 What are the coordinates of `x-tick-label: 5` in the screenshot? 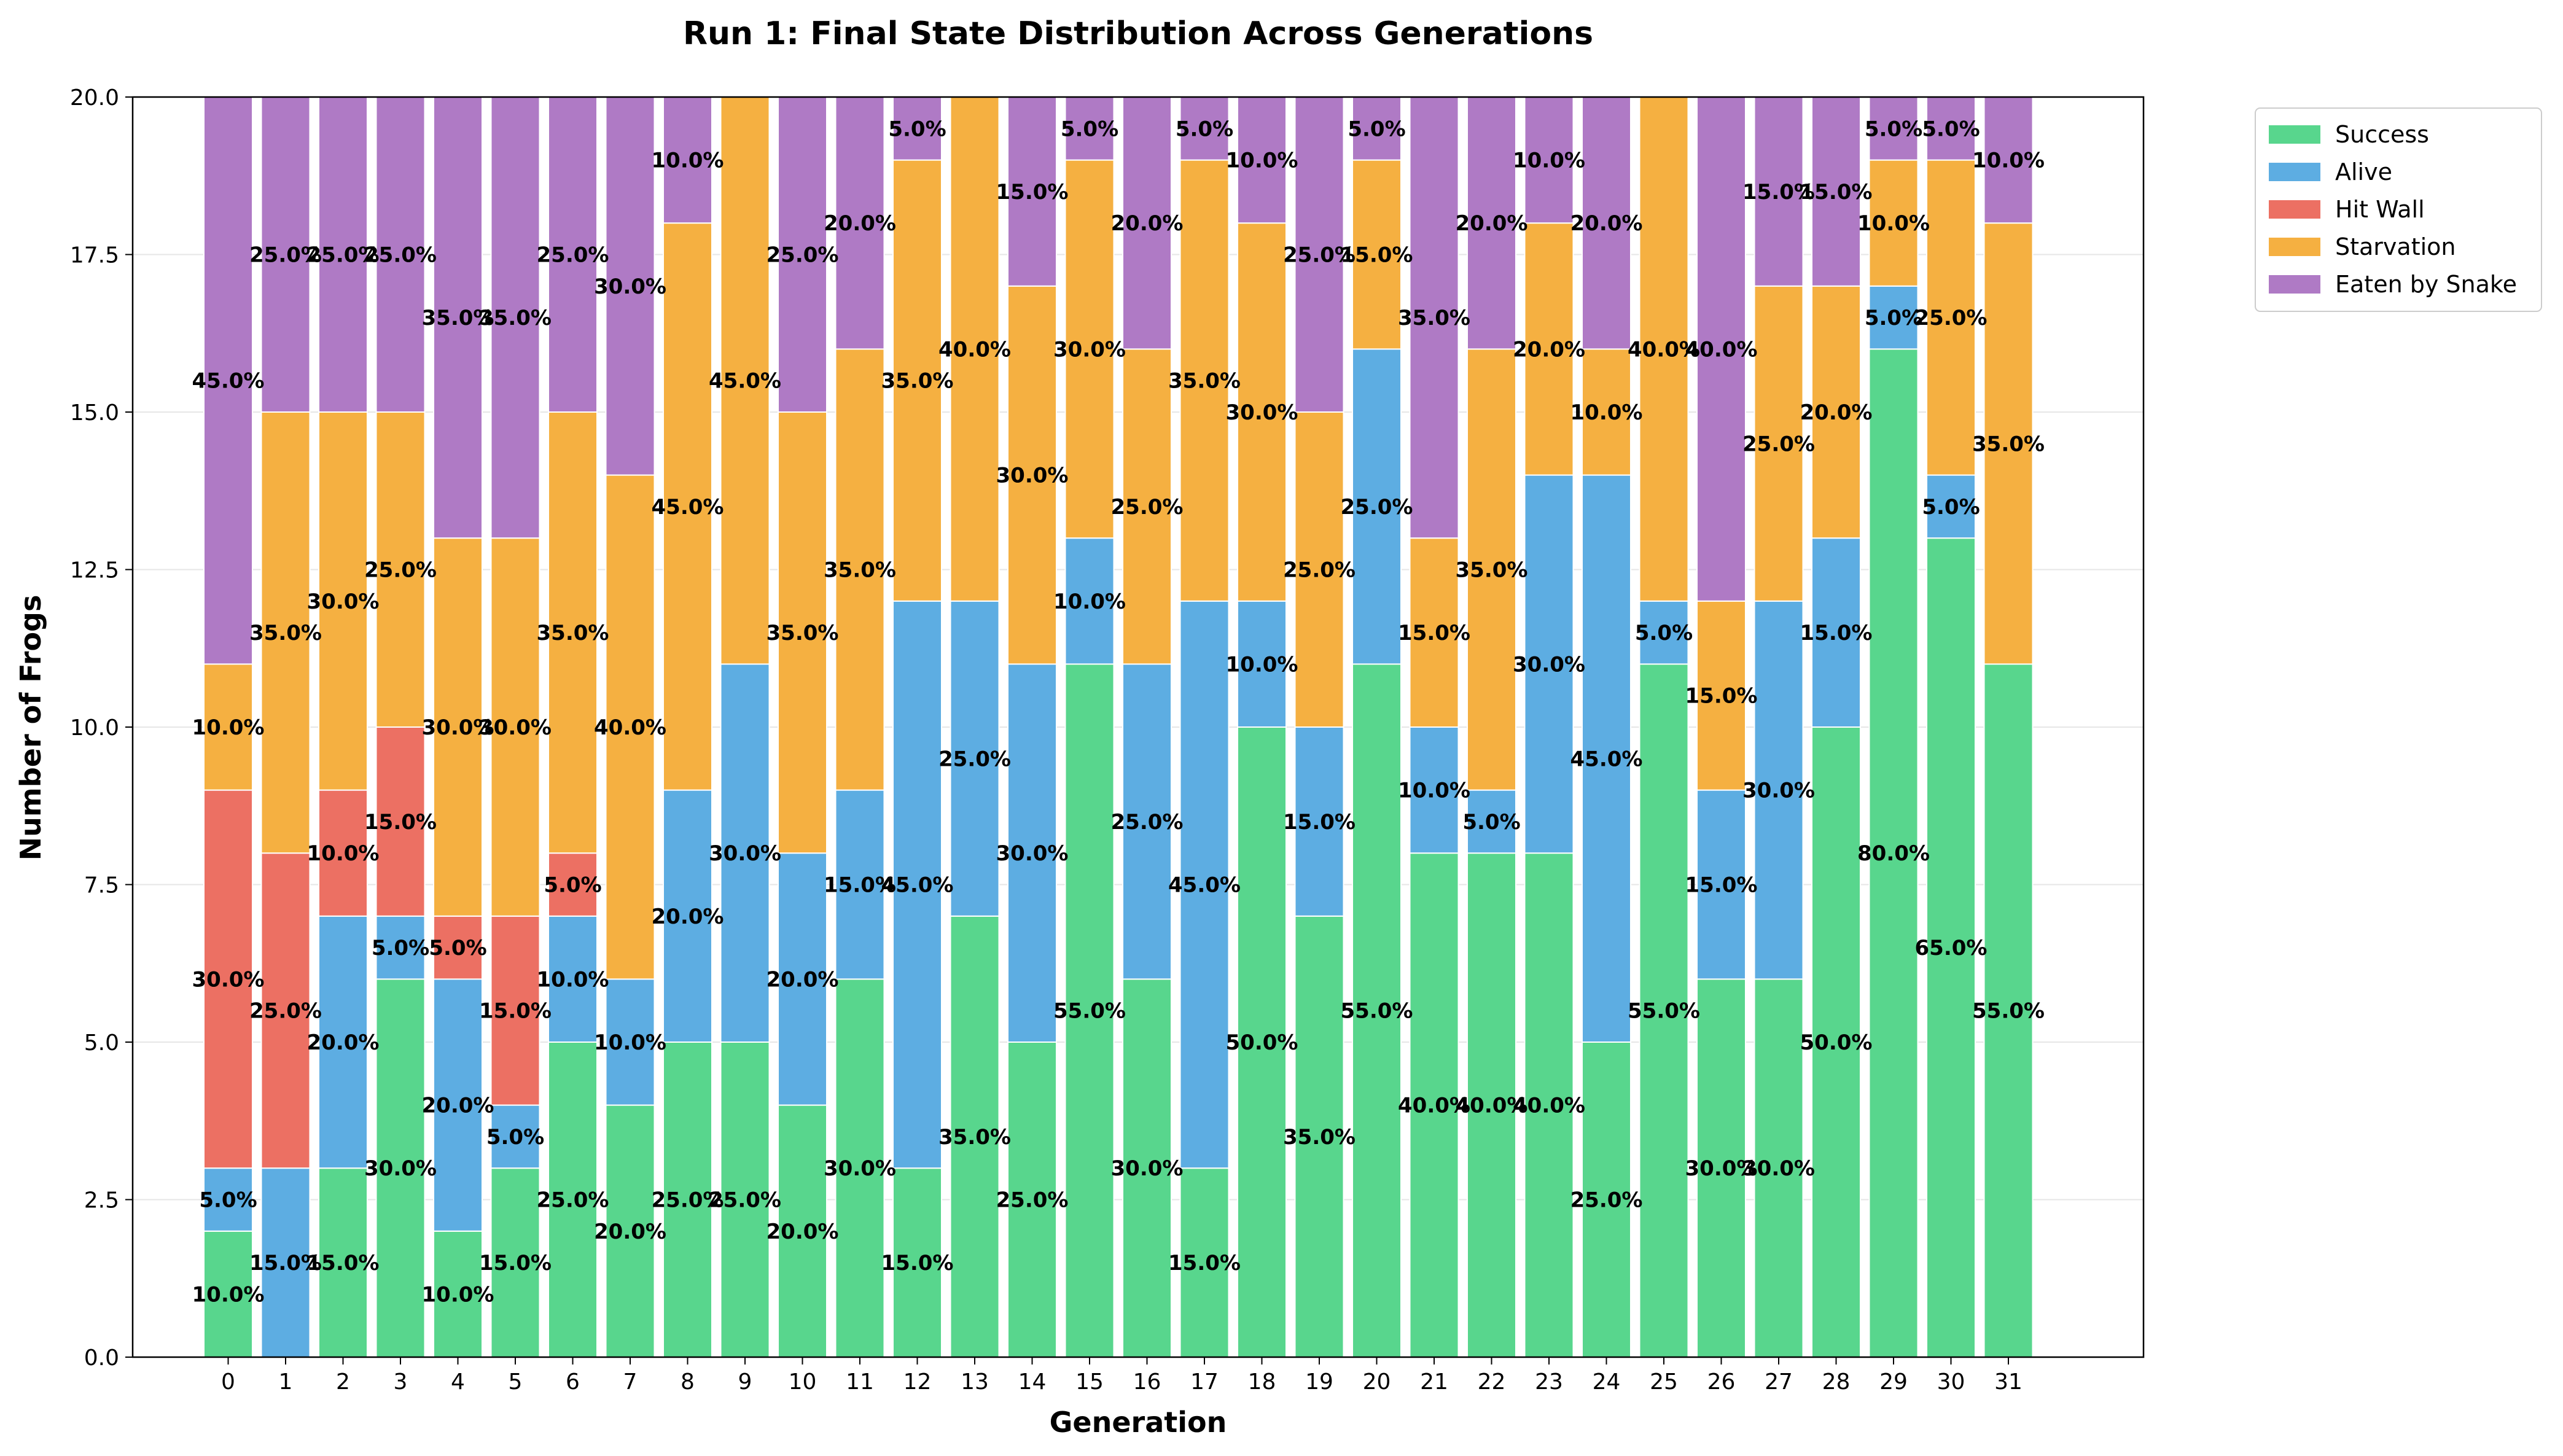 It's located at (516, 1382).